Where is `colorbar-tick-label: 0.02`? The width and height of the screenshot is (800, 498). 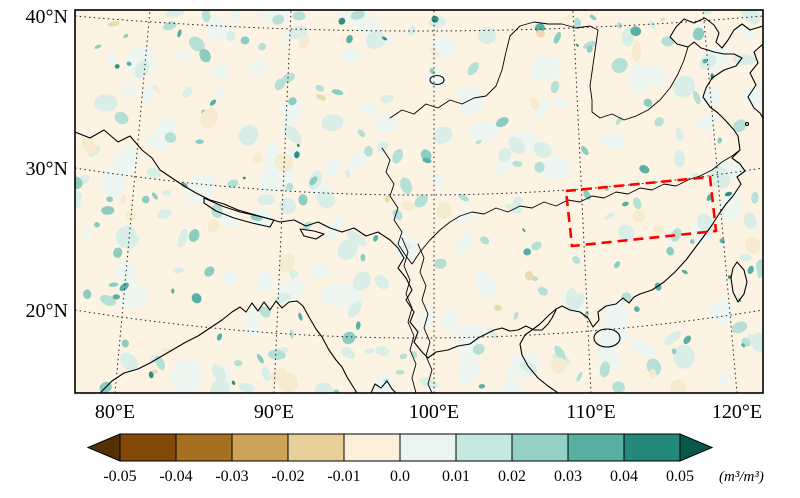
colorbar-tick-label: 0.02 is located at coordinates (512, 476).